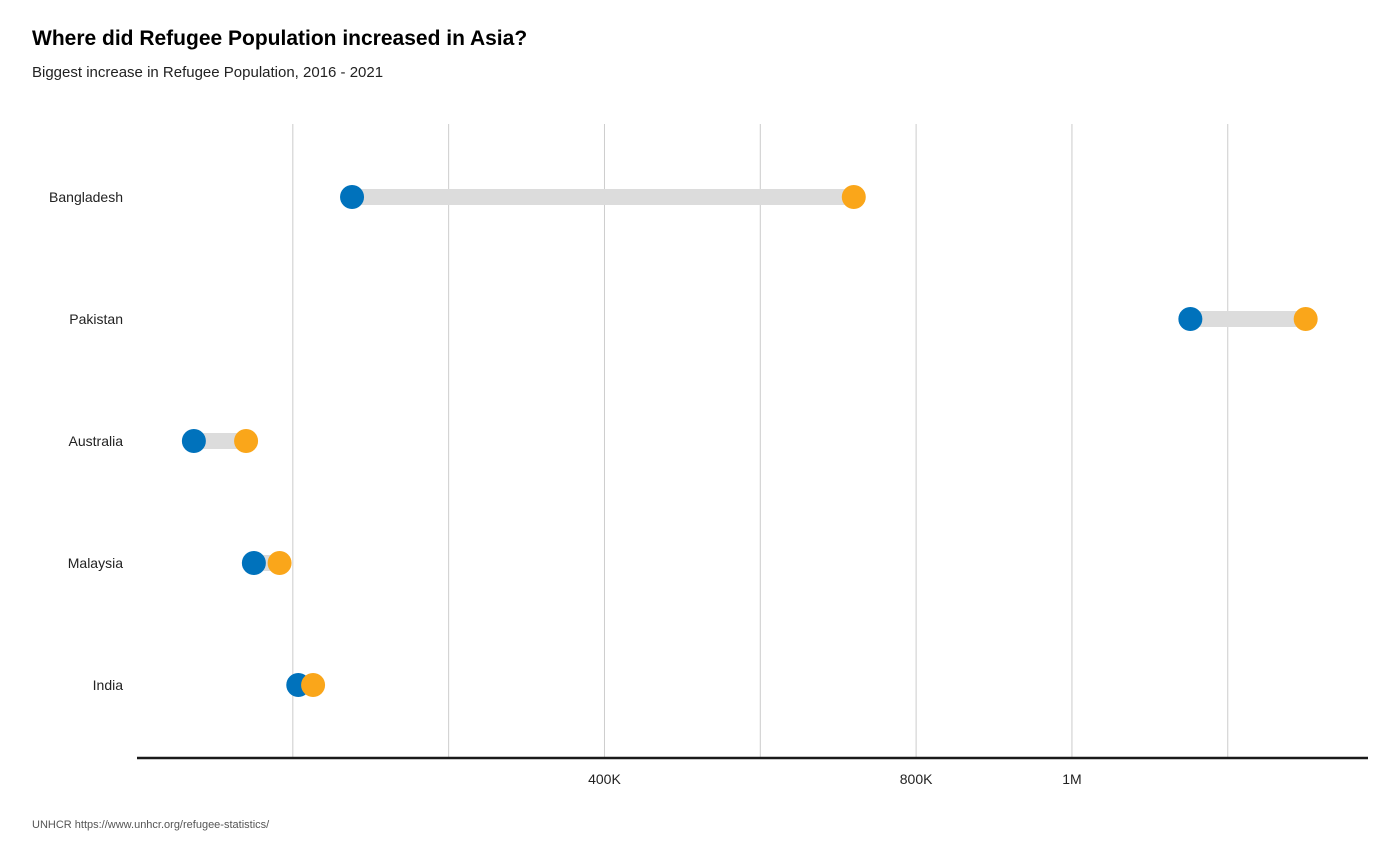 Image resolution: width=1400 pixels, height=865 pixels. I want to click on category-label: India, so click(108, 685).